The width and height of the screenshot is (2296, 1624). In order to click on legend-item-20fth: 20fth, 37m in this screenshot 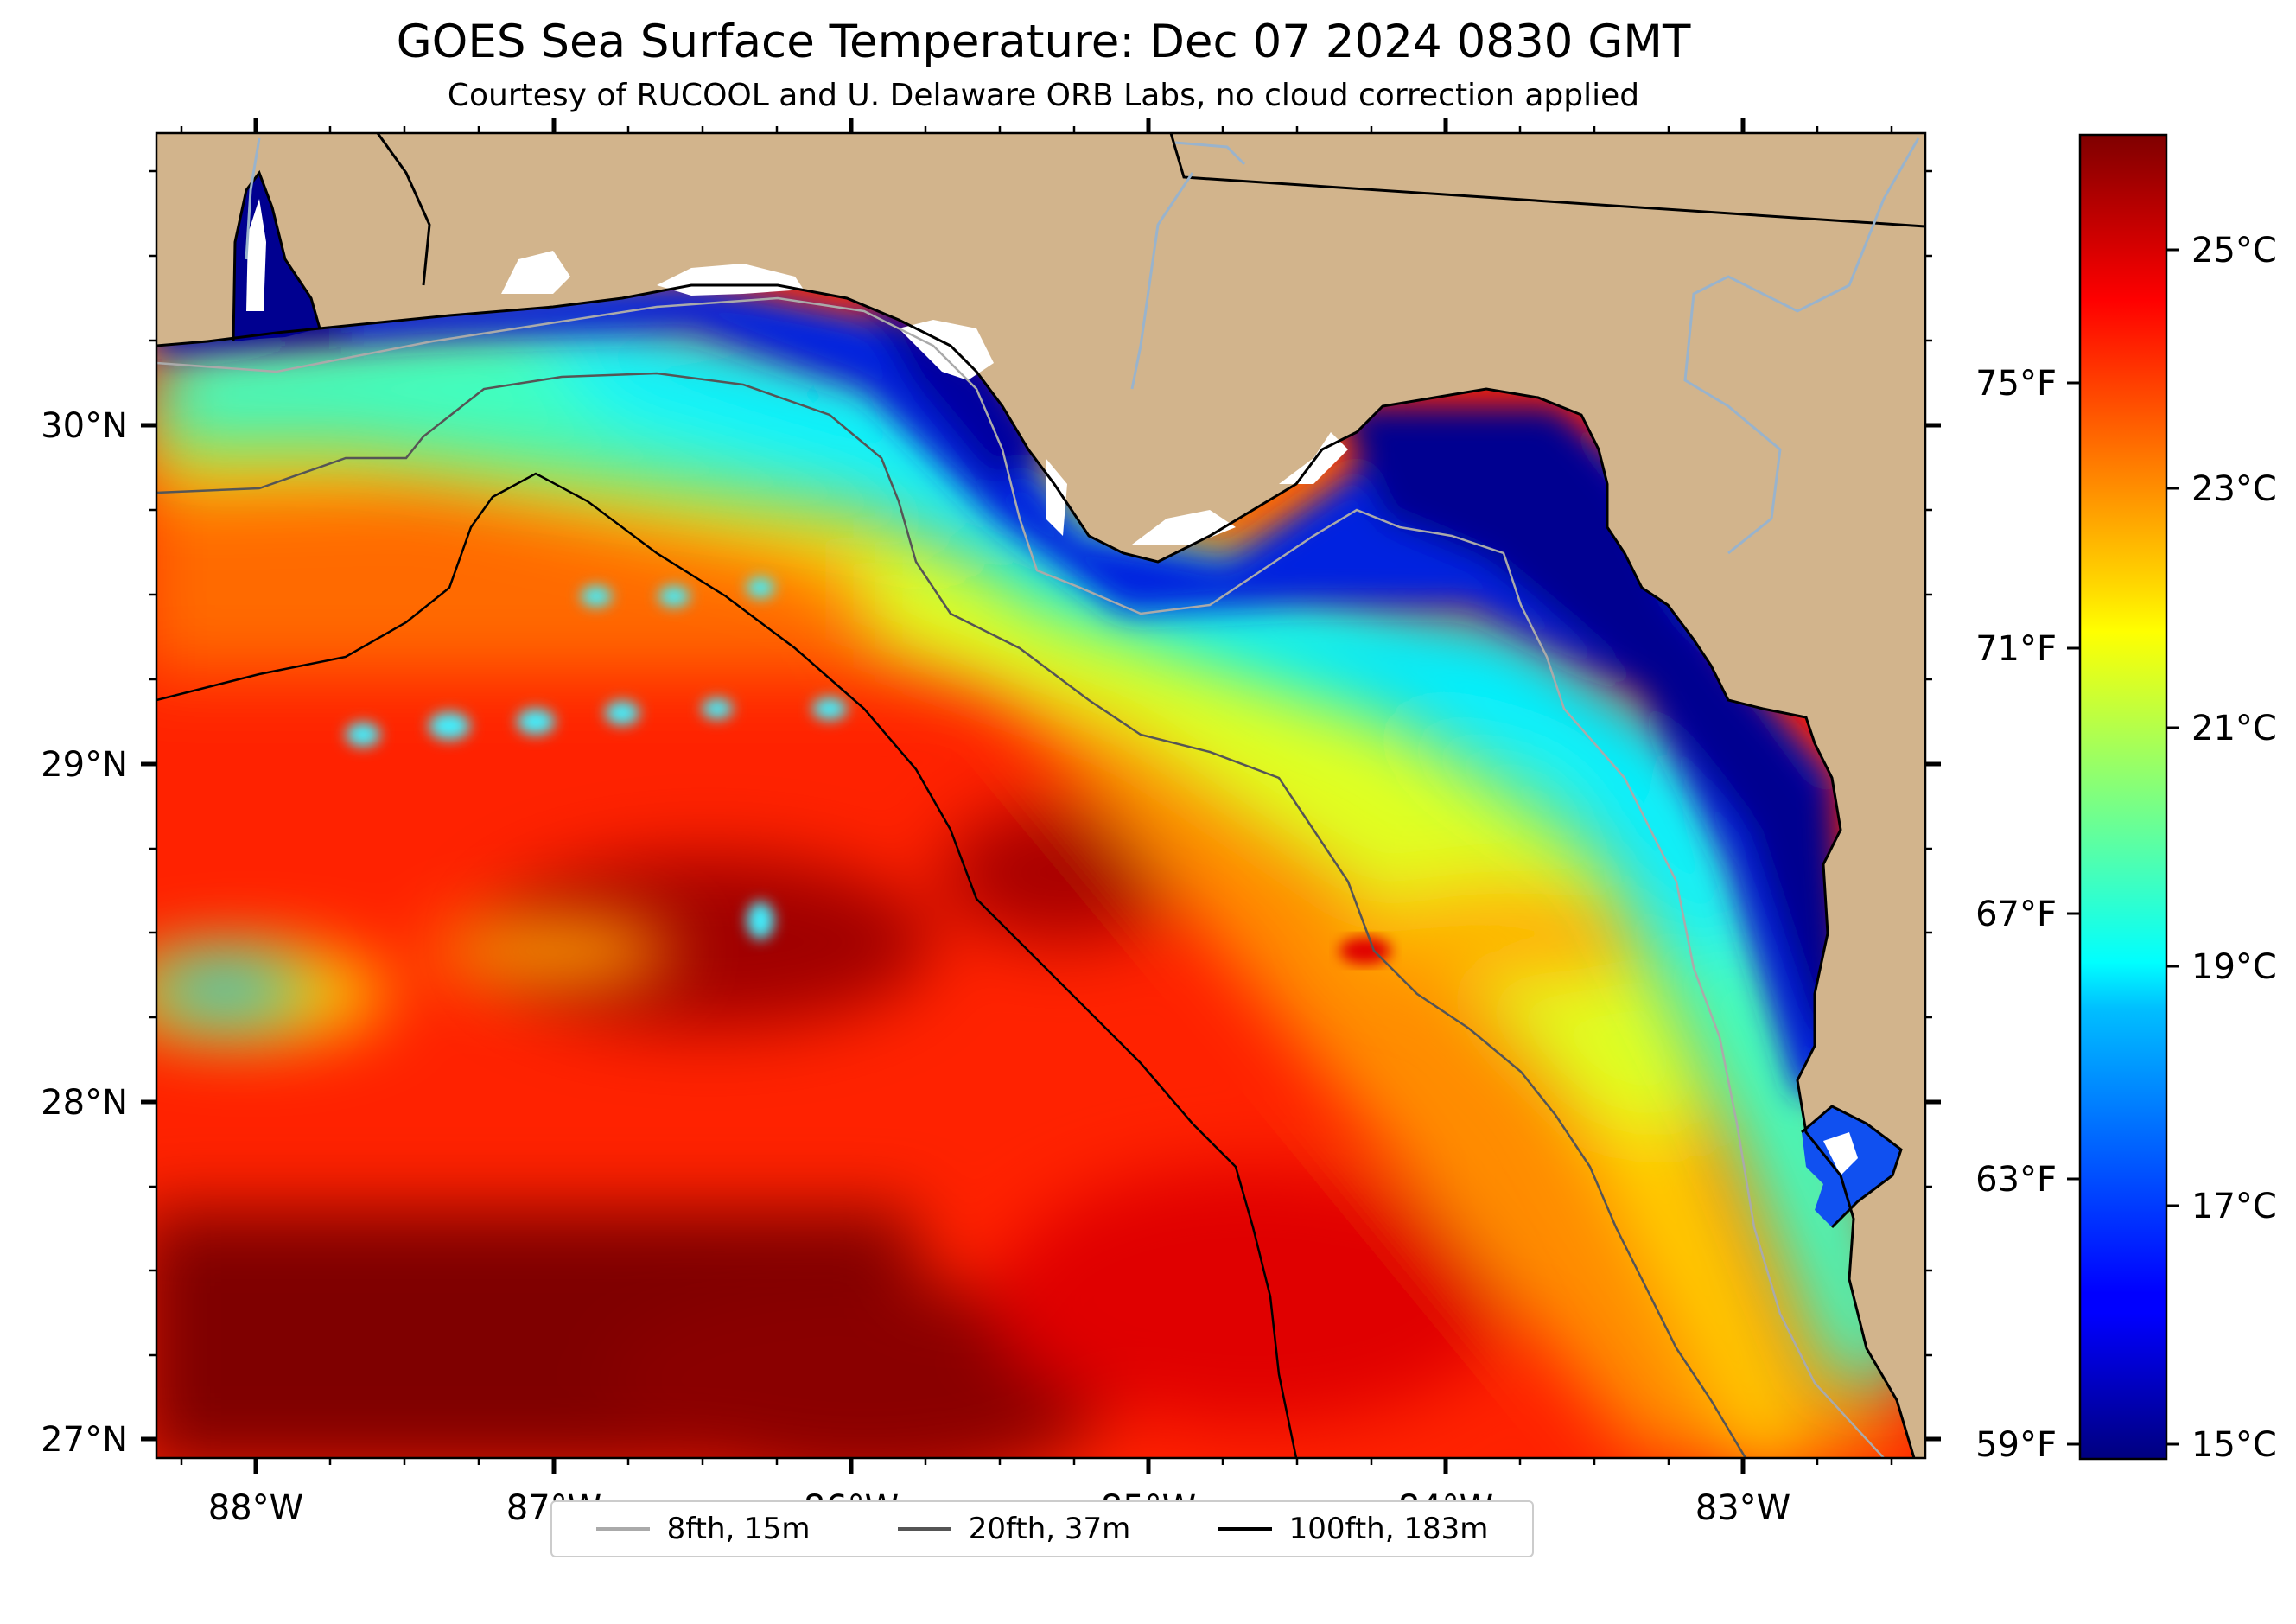, I will do `click(1014, 1529)`.